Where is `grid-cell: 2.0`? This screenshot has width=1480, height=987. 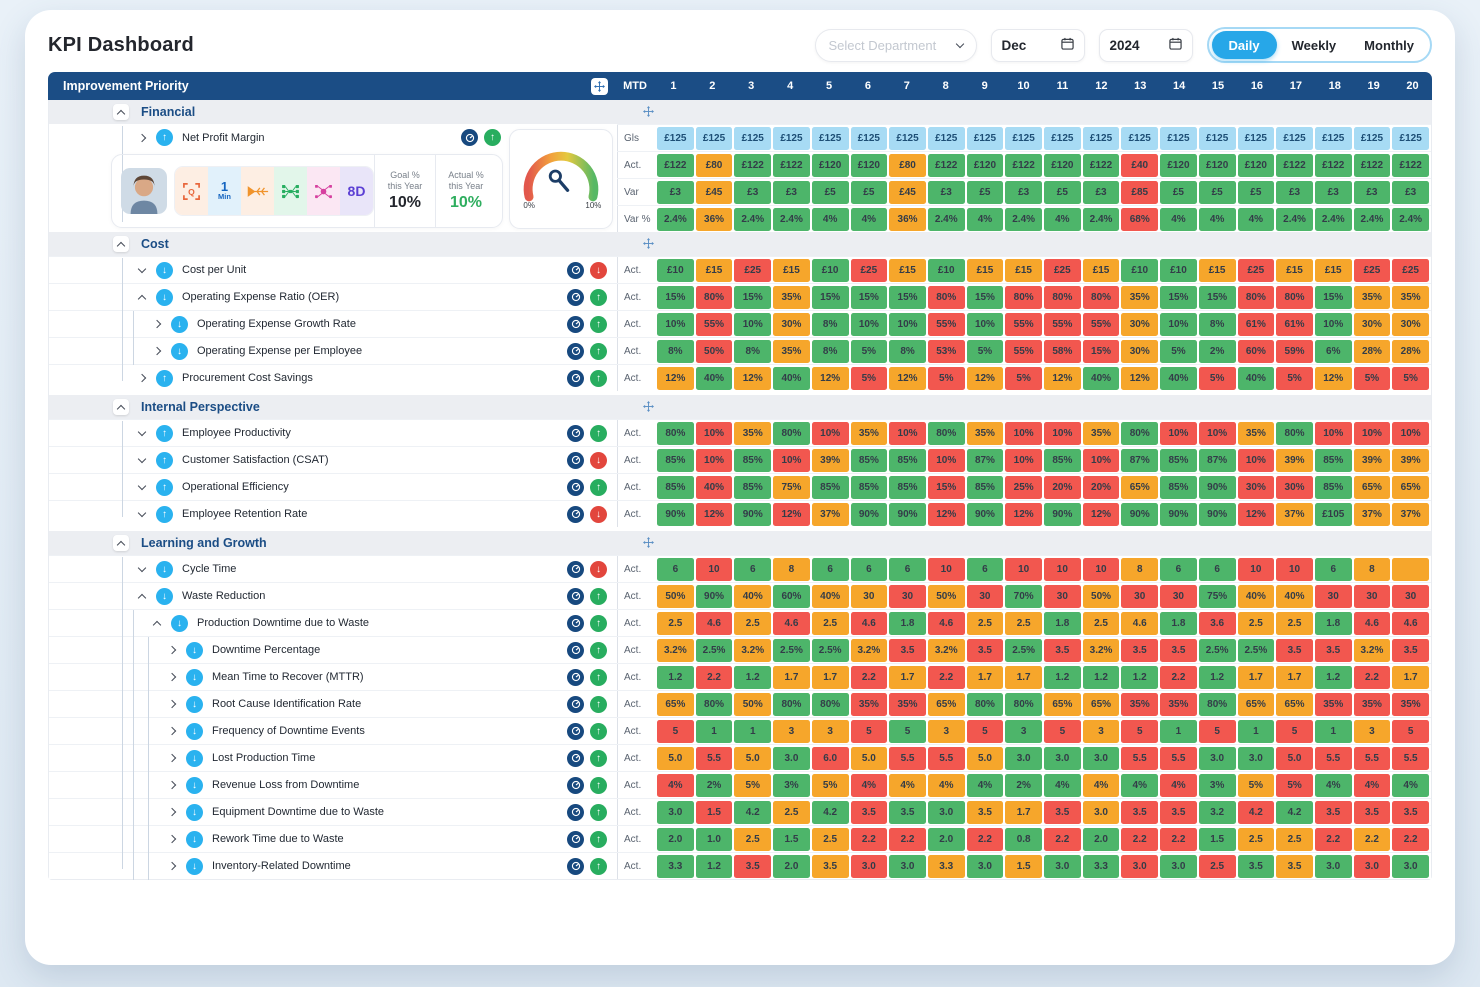
grid-cell: 2.0 is located at coordinates (946, 839).